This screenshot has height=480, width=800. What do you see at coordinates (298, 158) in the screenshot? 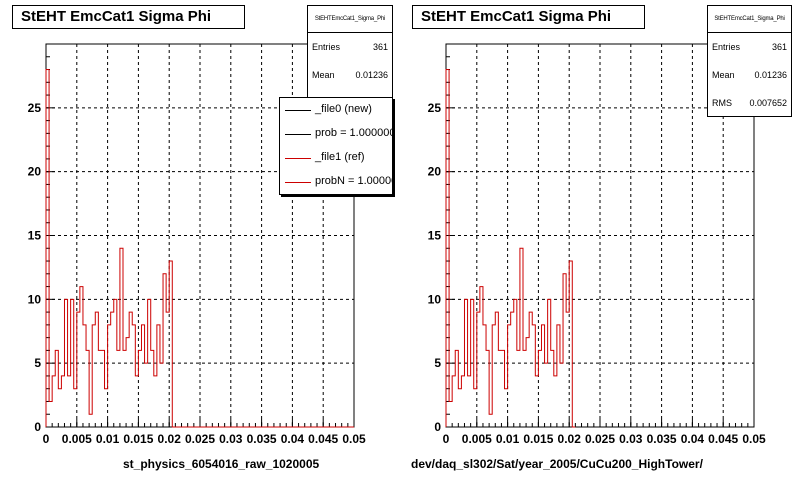
I see `legend-line-ref` at bounding box center [298, 158].